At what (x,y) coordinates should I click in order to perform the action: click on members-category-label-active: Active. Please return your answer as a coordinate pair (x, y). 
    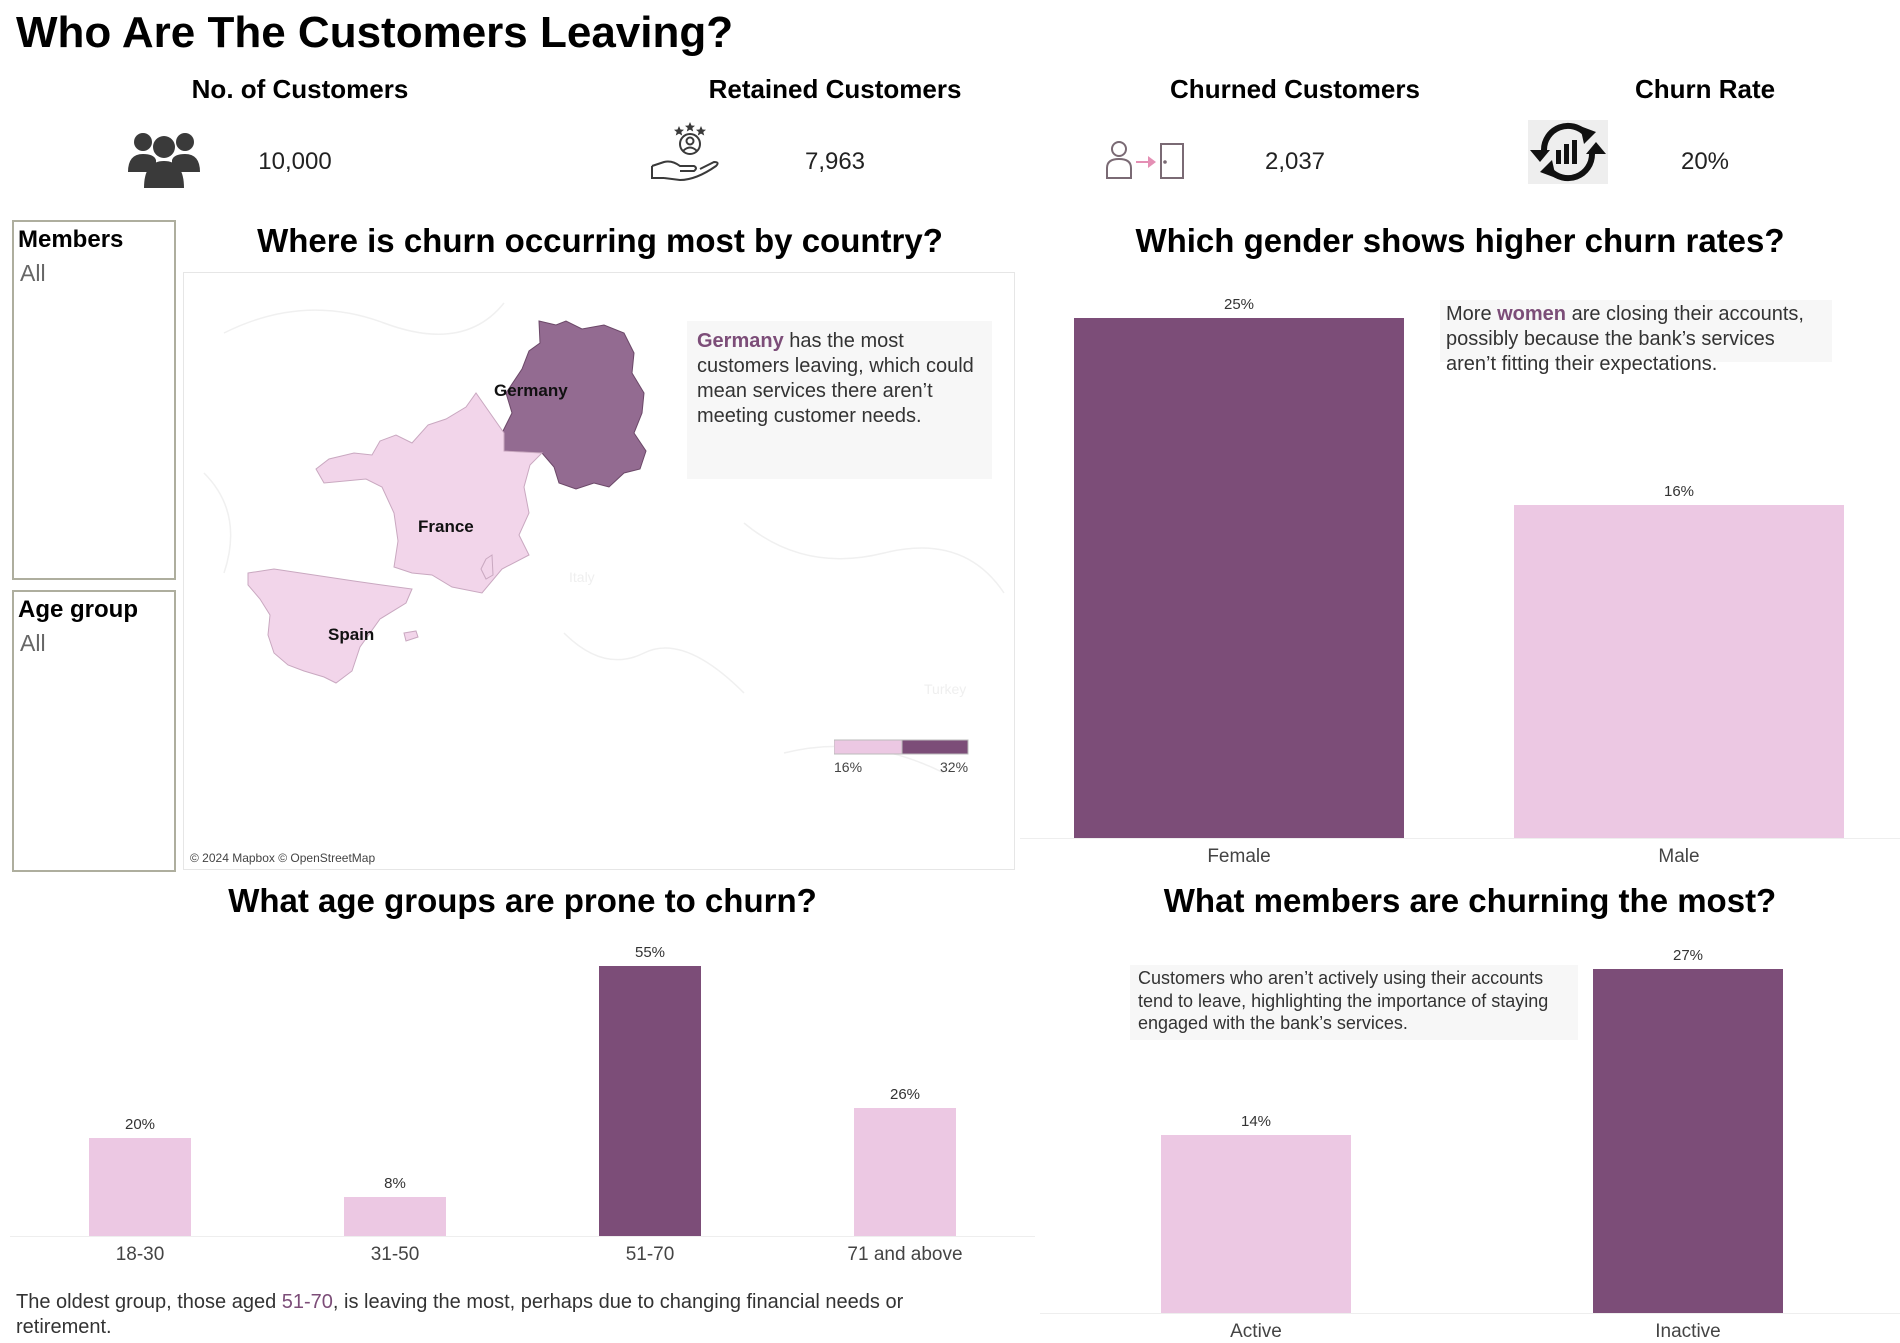
    Looking at the image, I should click on (1256, 1331).